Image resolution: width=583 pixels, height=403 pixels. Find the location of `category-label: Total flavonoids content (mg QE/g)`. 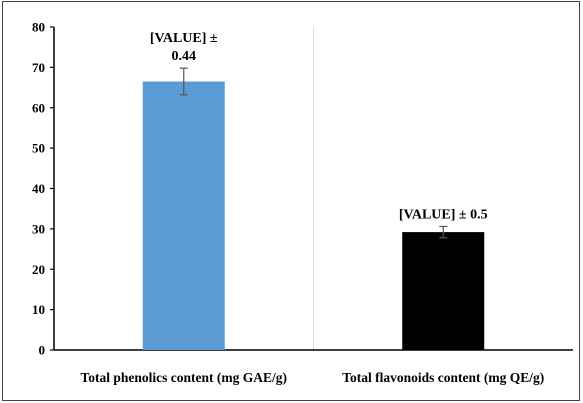

category-label: Total flavonoids content (mg QE/g) is located at coordinates (443, 377).